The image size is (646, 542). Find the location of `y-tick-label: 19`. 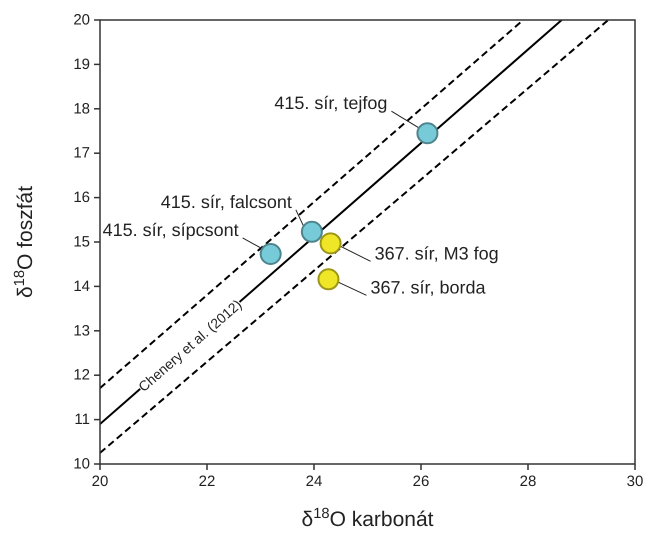

y-tick-label: 19 is located at coordinates (81, 64).